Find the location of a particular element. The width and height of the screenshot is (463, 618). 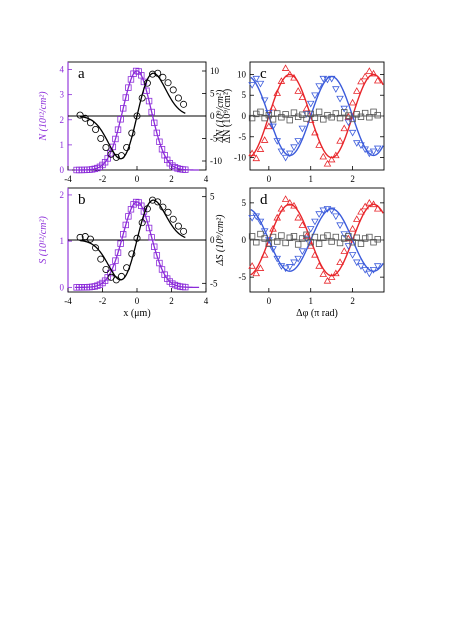

y-tick-label-right: -10 is located at coordinates (216, 161).